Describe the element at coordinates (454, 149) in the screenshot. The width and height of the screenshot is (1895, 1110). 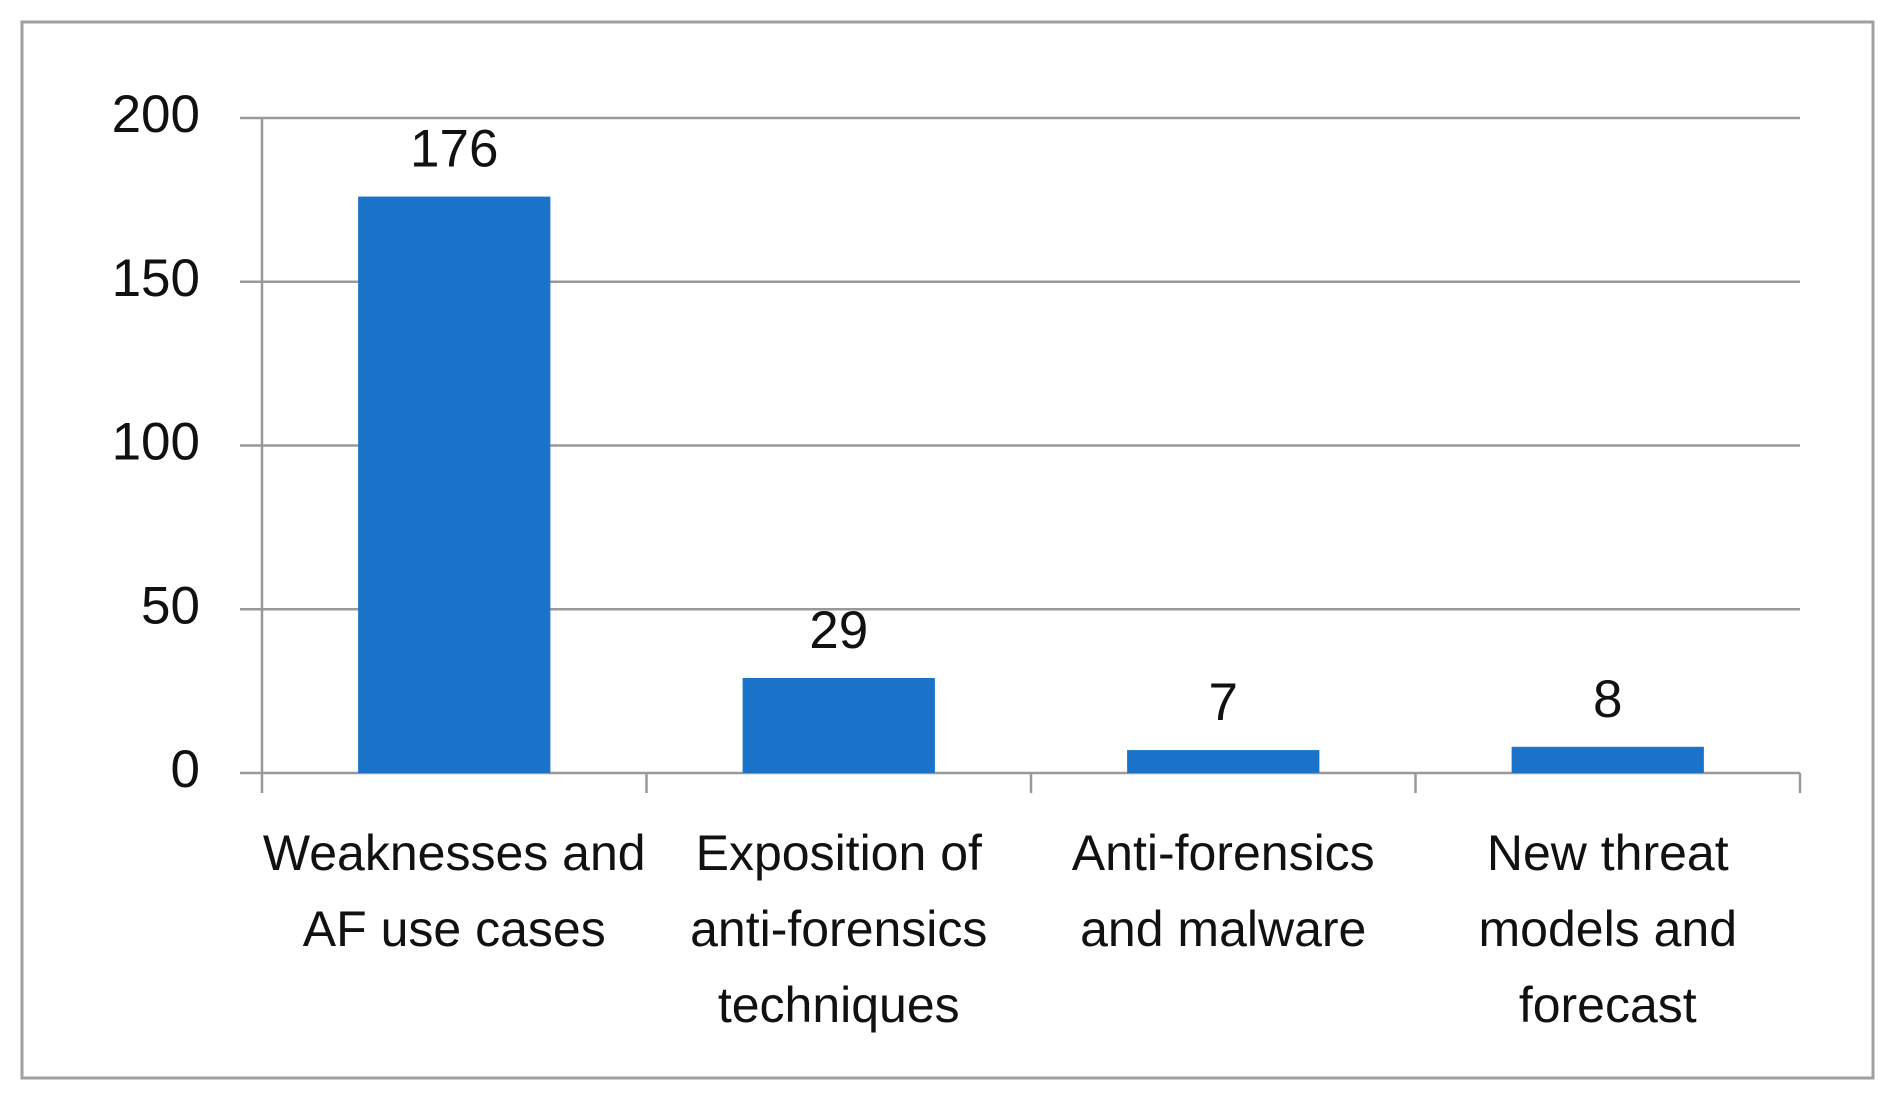
I see `value-label: 176` at that location.